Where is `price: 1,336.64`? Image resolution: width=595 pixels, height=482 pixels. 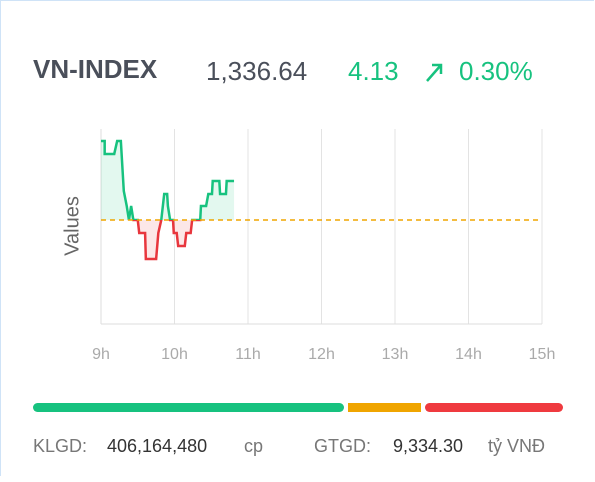
price: 1,336.64 is located at coordinates (256, 71).